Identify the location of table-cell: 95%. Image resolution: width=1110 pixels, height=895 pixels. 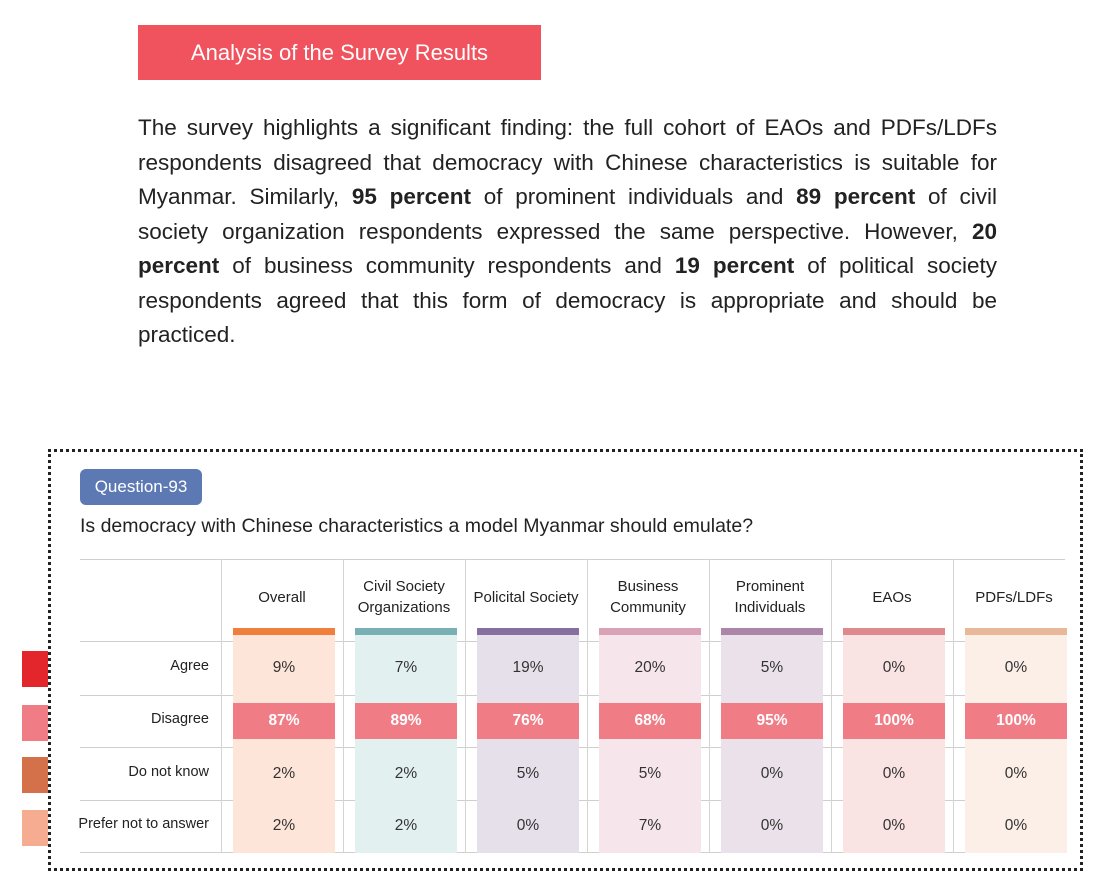
(772, 721).